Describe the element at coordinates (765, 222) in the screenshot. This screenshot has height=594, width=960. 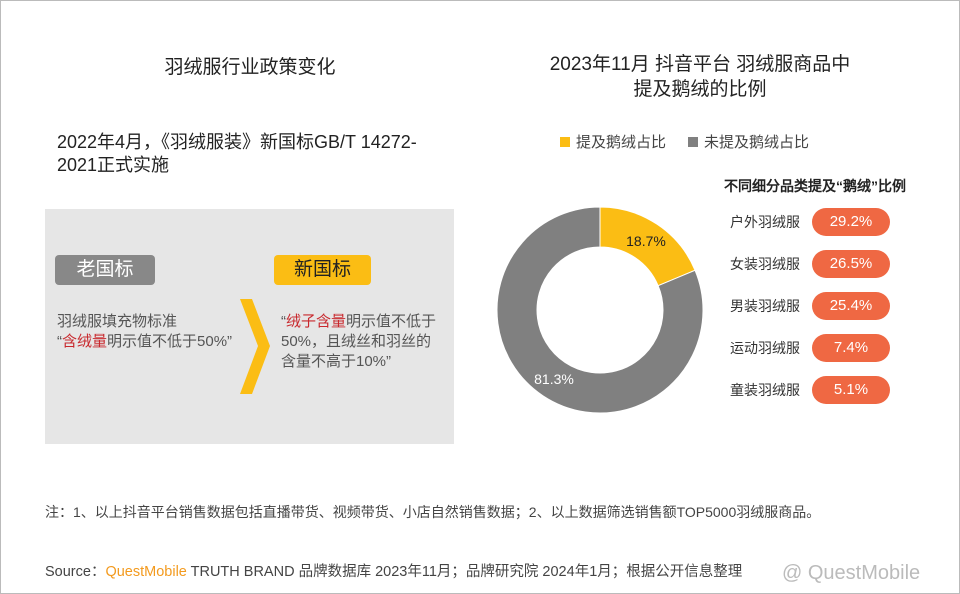
I see `category-label: 户外羽绒服` at that location.